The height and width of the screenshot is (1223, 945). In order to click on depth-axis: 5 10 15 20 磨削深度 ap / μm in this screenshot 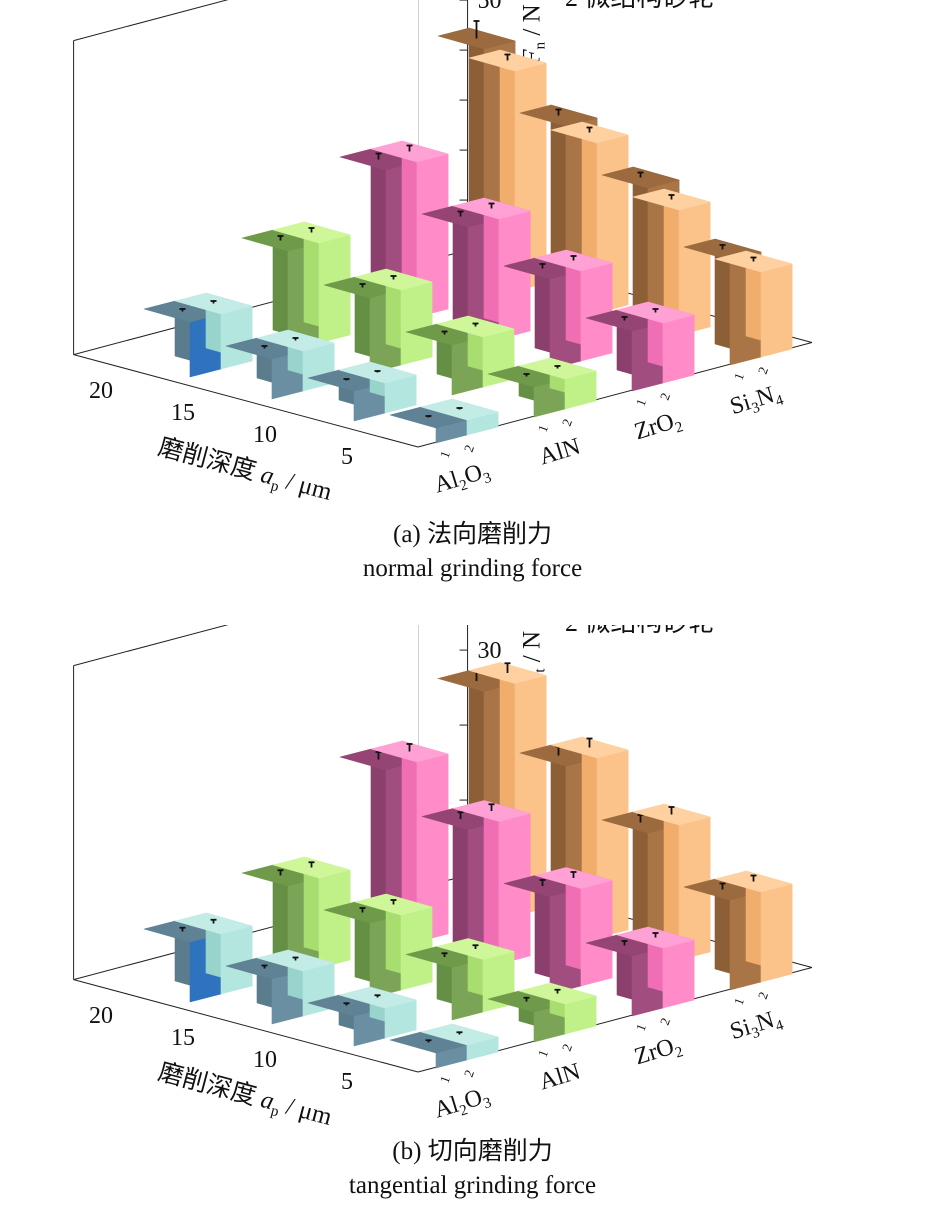, I will do `click(221, 1068)`.